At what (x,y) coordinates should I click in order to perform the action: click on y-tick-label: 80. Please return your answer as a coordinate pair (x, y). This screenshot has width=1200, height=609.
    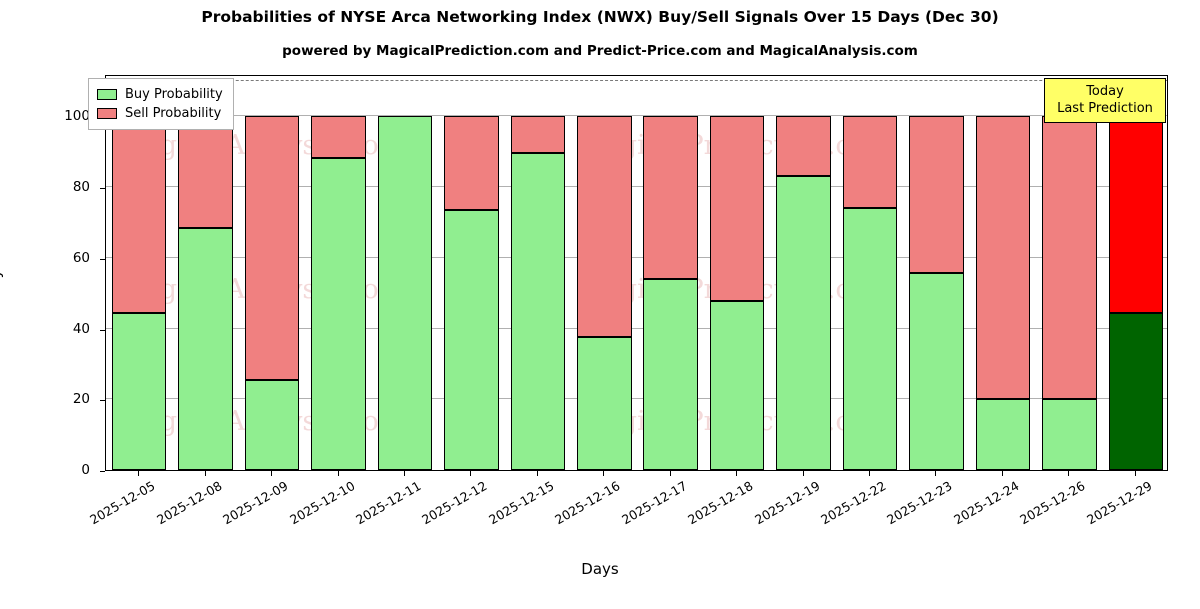
    Looking at the image, I should click on (81, 187).